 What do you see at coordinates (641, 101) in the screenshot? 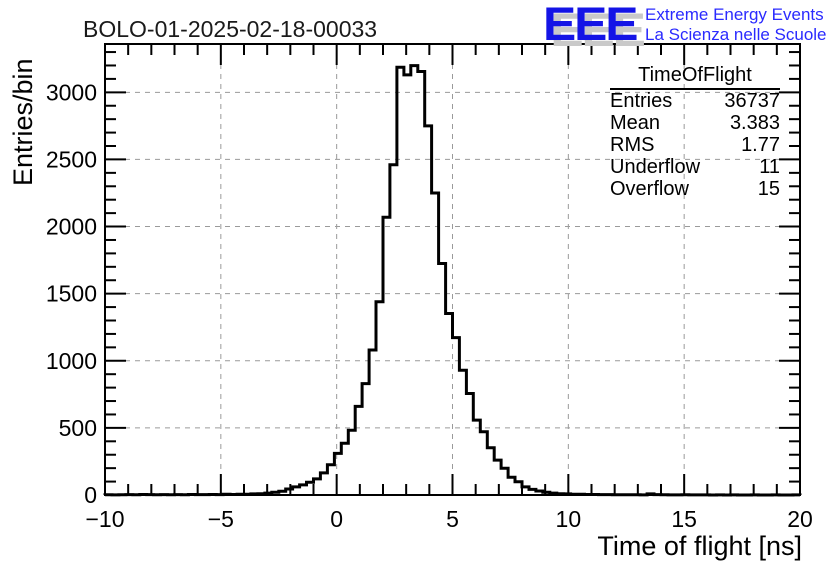
I see `stats-label: Entries` at bounding box center [641, 101].